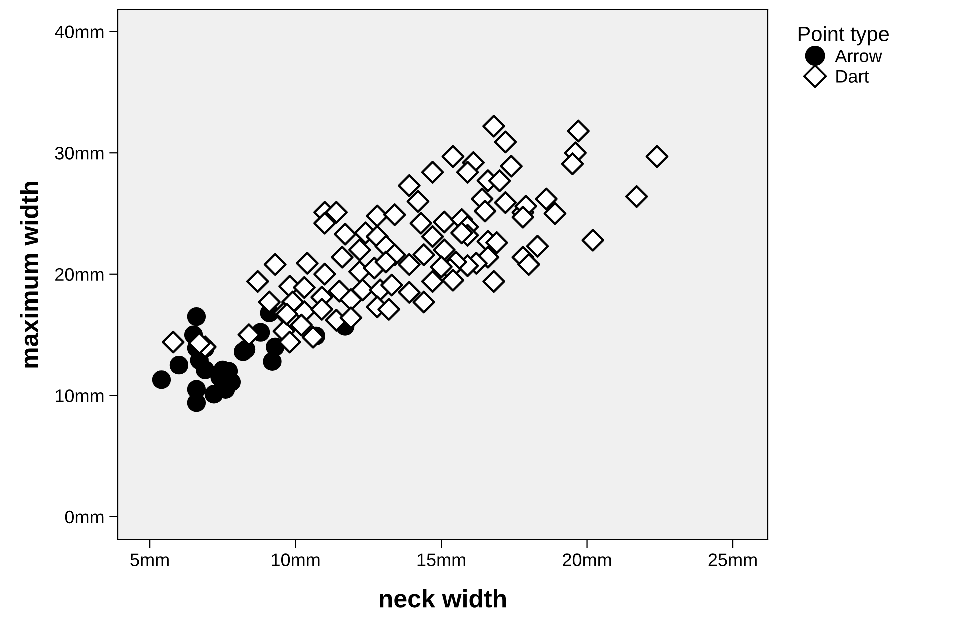  I want to click on y-tick-label: 30mm, so click(79, 153).